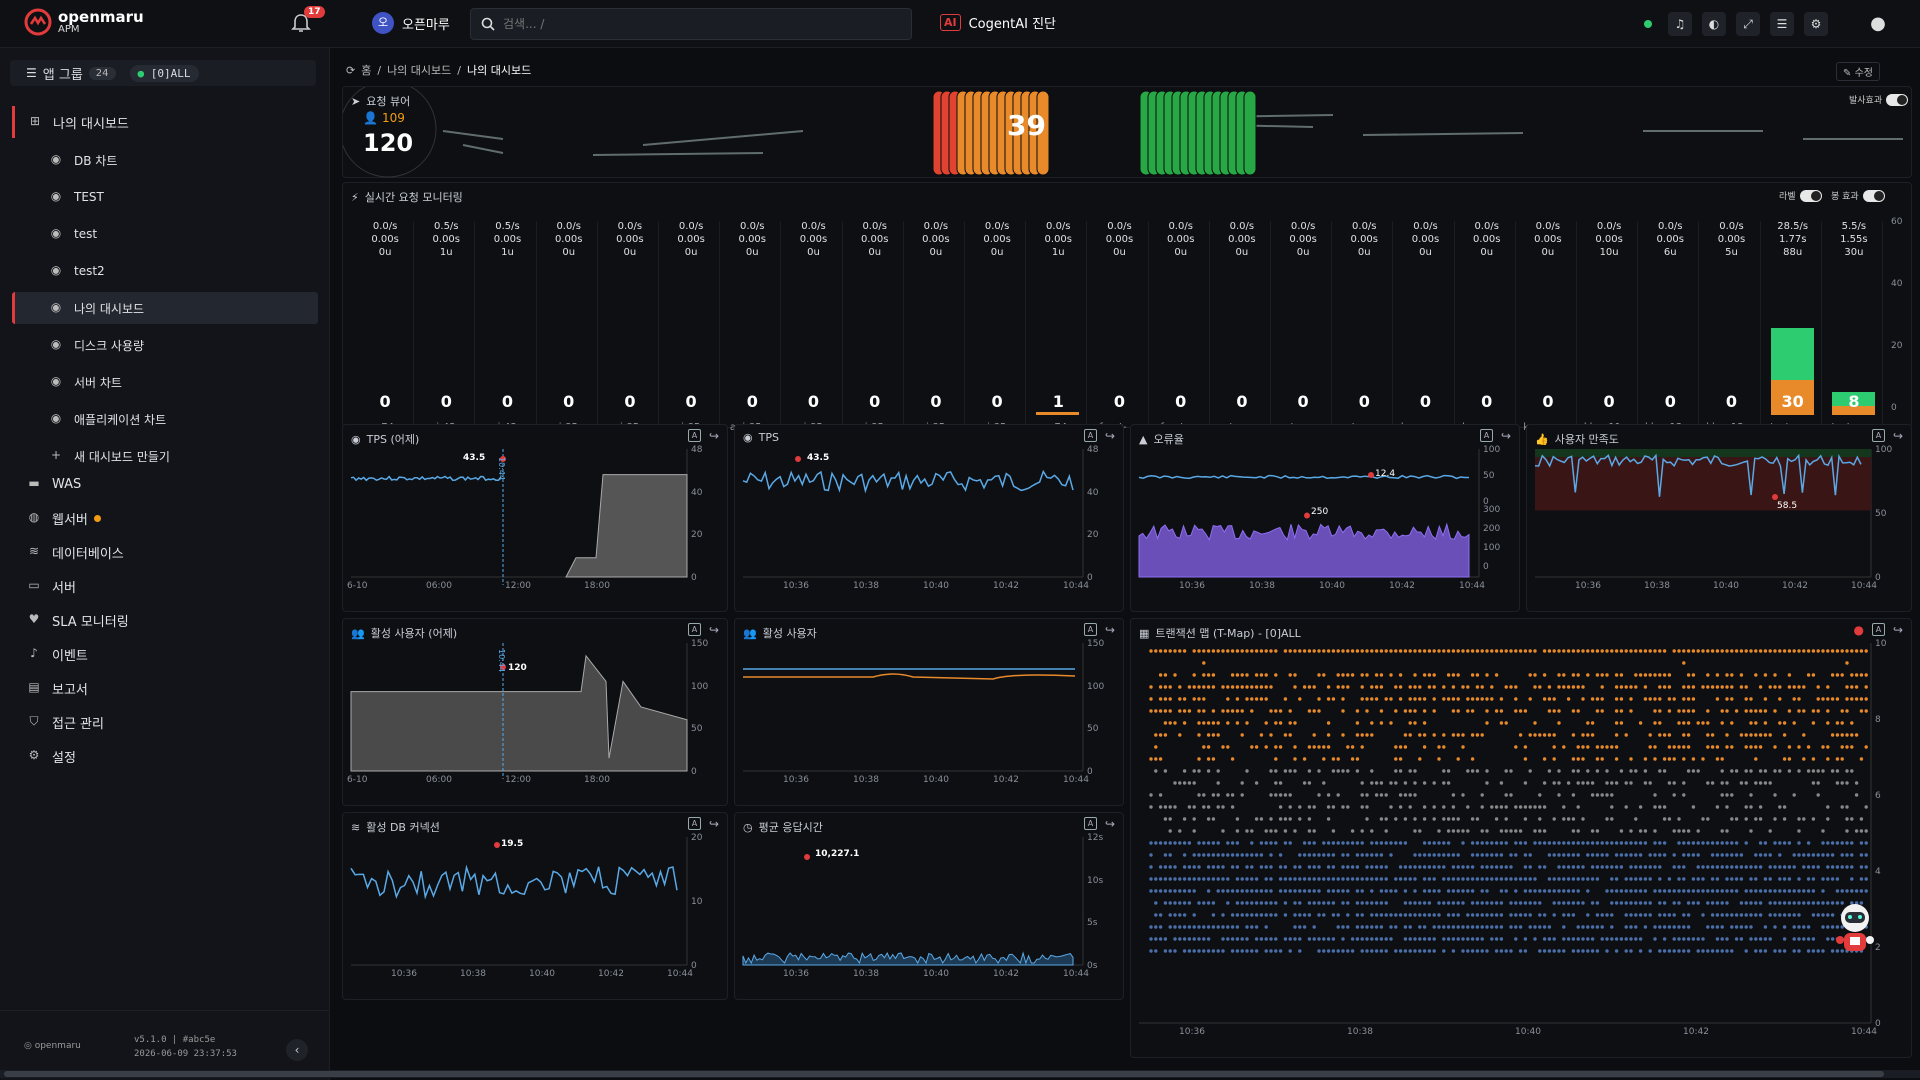 This screenshot has height=1080, width=1920. I want to click on sidebar-dashboard-item: ◉ 서버 차트, so click(165, 382).